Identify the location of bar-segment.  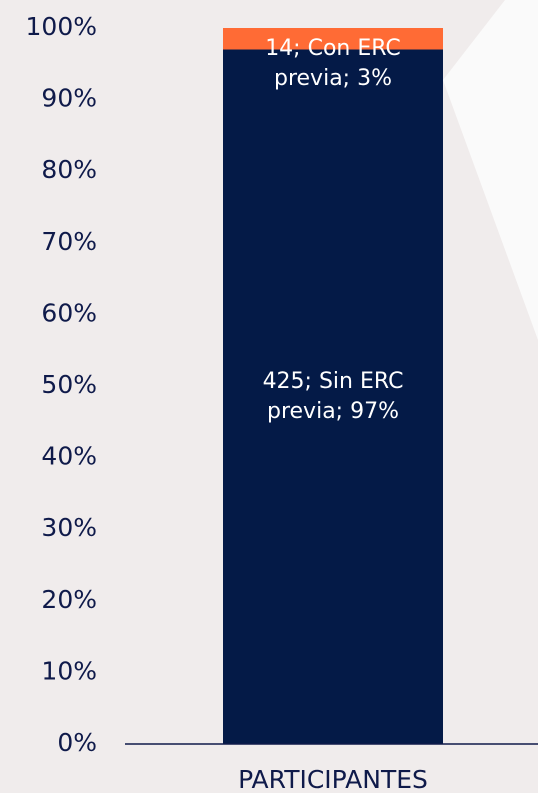
(333, 39).